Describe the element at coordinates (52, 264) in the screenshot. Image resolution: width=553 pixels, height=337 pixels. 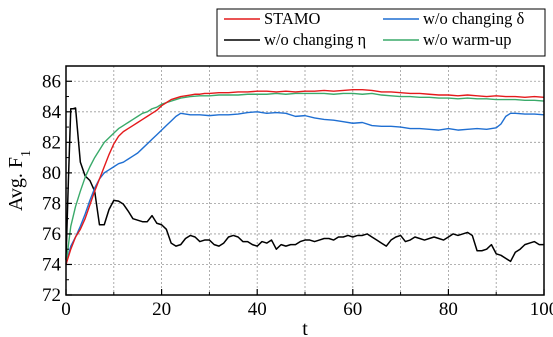
I see `y-tick-label: 74` at that location.